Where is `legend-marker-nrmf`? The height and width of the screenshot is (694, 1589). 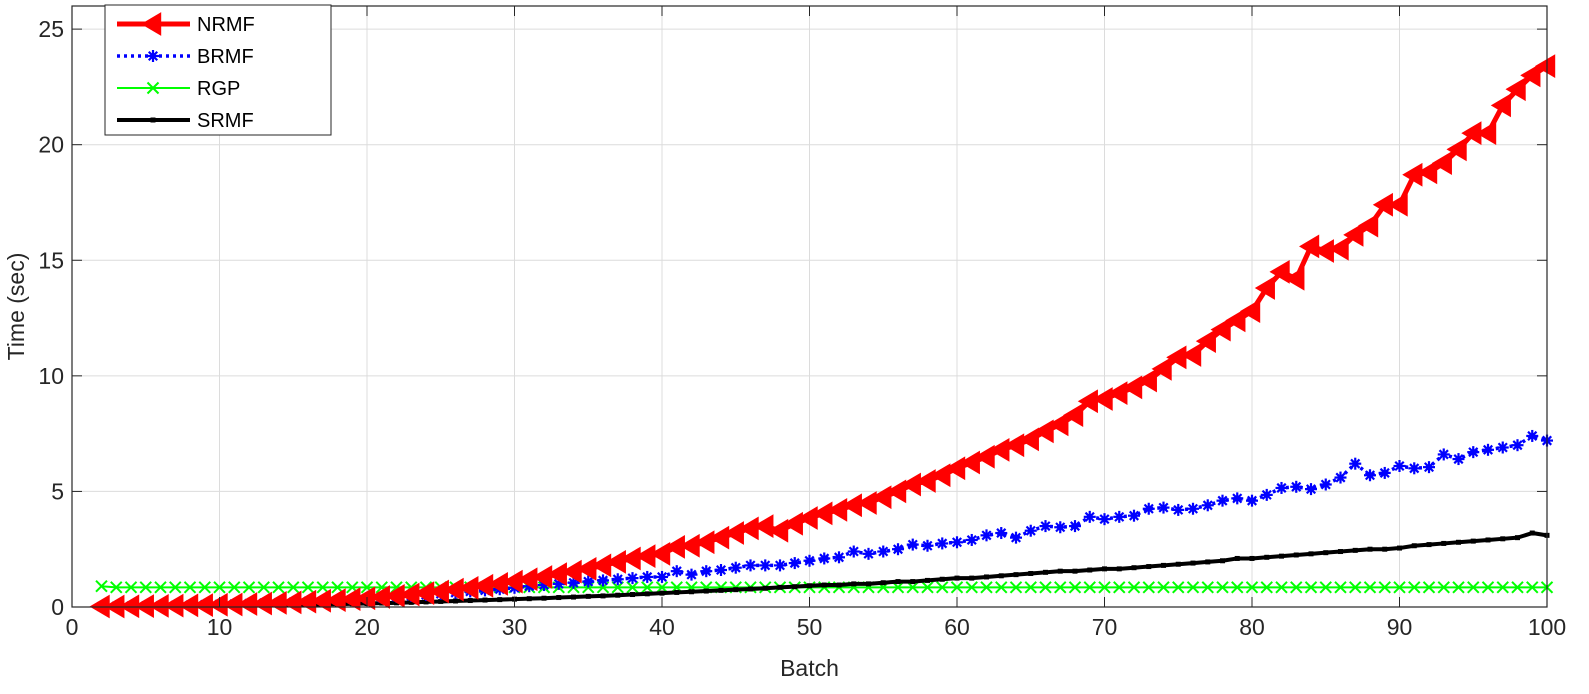
legend-marker-nrmf is located at coordinates (151, 24).